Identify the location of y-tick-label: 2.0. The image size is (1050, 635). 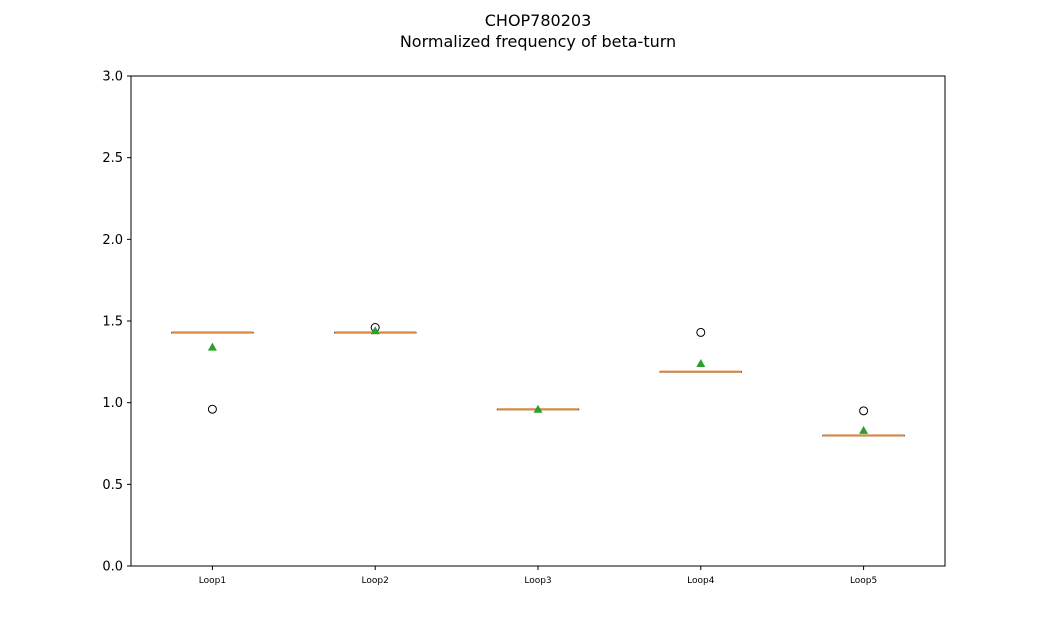
(112, 240).